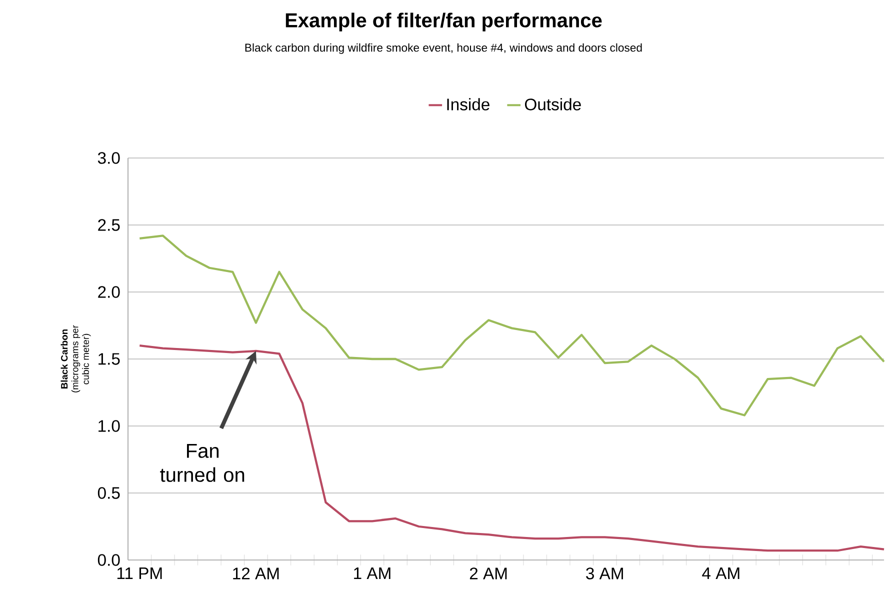 This screenshot has height=610, width=887. I want to click on y-tick-label: 0.5, so click(109, 493).